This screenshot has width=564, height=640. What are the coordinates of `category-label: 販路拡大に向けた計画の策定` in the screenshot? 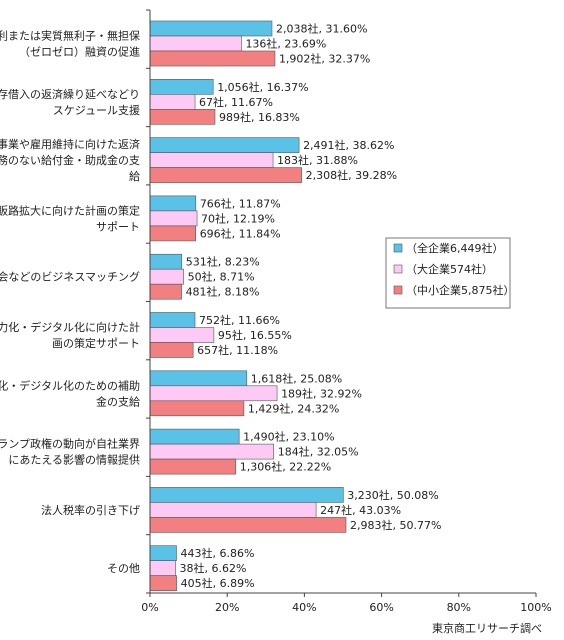 It's located at (70, 210).